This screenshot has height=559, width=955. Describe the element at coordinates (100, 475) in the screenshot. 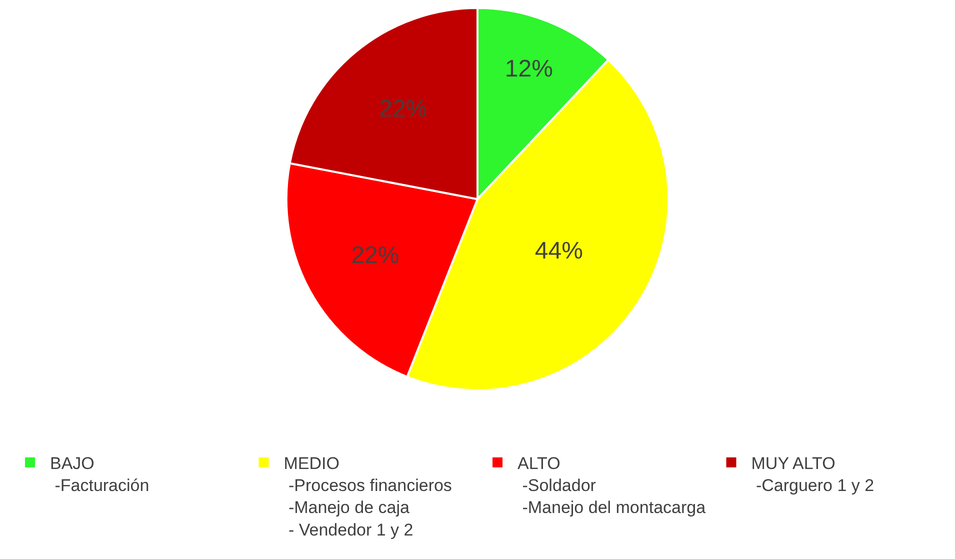

I see `legend-label: BAJO -Facturación` at that location.